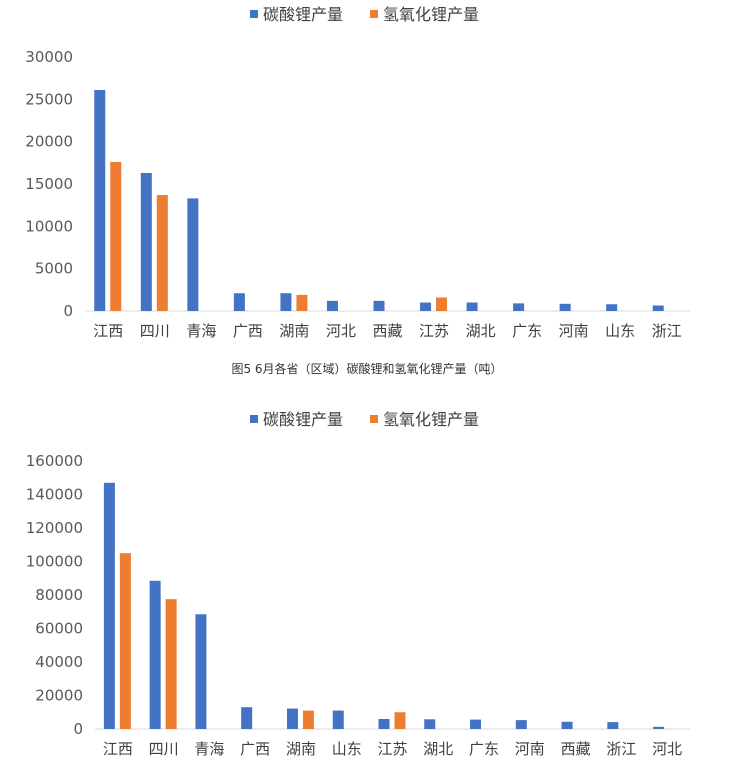  Describe the element at coordinates (54, 269) in the screenshot. I see `y-tick-label: 5000` at that location.